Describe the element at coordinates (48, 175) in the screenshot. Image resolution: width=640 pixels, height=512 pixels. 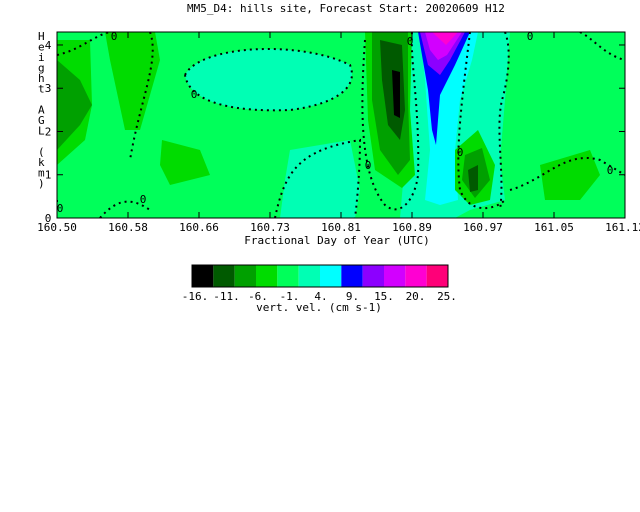
I see `y-tick-label: 1` at that location.